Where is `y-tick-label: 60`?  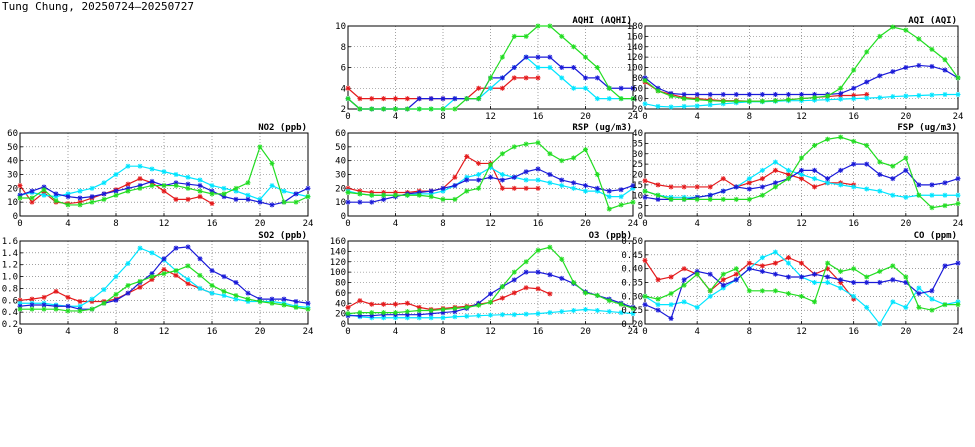
y-tick-label: 60 is located at coordinates (637, 89).